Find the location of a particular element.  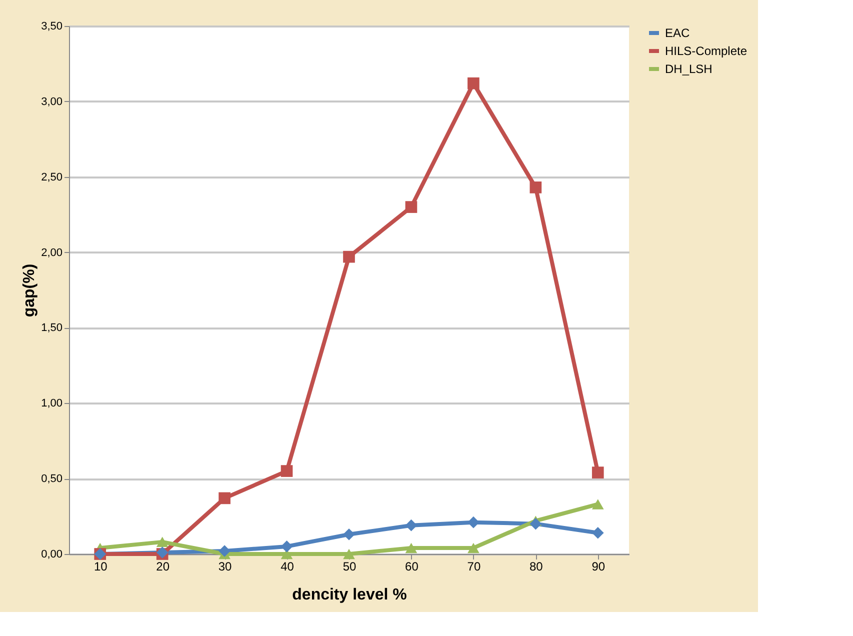

y-tick-label: 2,50 is located at coordinates (51, 177).